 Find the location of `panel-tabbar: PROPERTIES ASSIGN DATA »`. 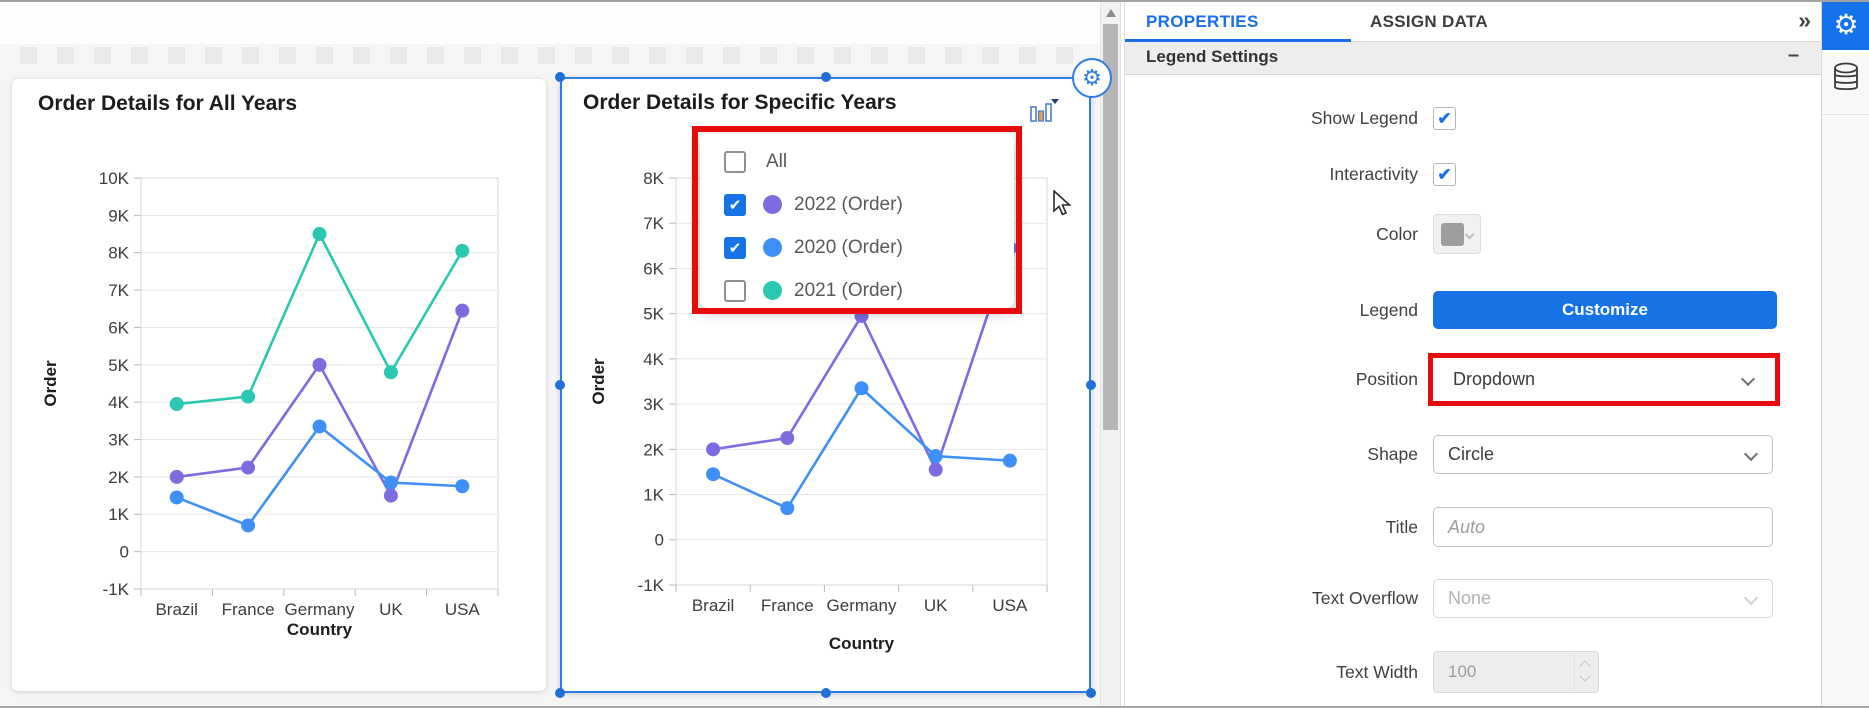

panel-tabbar: PROPERTIES ASSIGN DATA » is located at coordinates (1473, 22).